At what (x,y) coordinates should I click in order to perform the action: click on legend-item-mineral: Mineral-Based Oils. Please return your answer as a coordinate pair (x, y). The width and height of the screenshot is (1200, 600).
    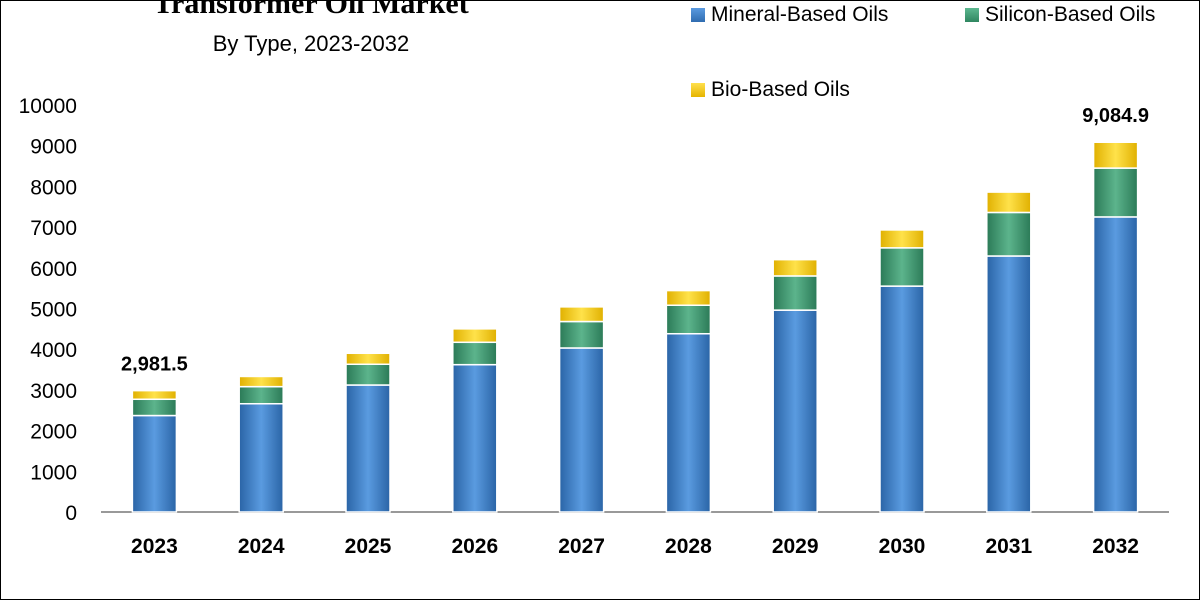
    Looking at the image, I should click on (789, 15).